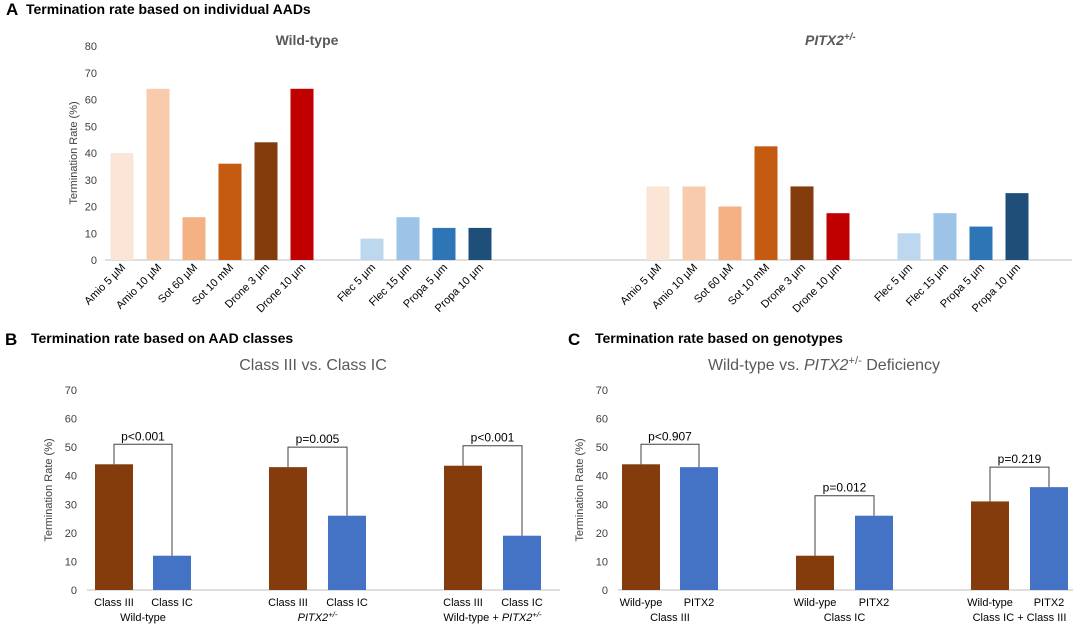 Image resolution: width=1084 pixels, height=631 pixels. What do you see at coordinates (756, 365) in the screenshot?
I see `panel-c-subtitle-part: Wild-type vs.` at bounding box center [756, 365].